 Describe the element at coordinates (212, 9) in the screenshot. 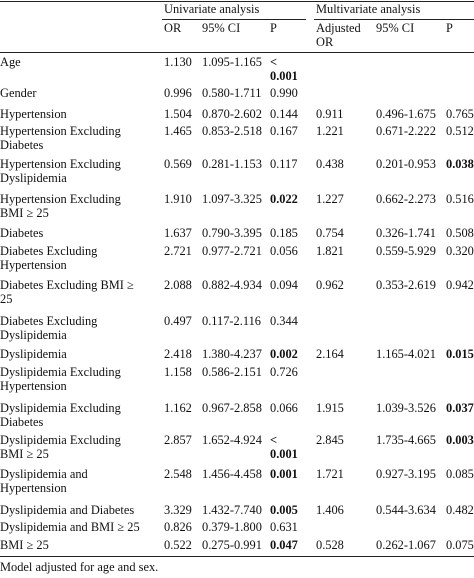

I see `univariate-group-header: Univariate analysis` at that location.